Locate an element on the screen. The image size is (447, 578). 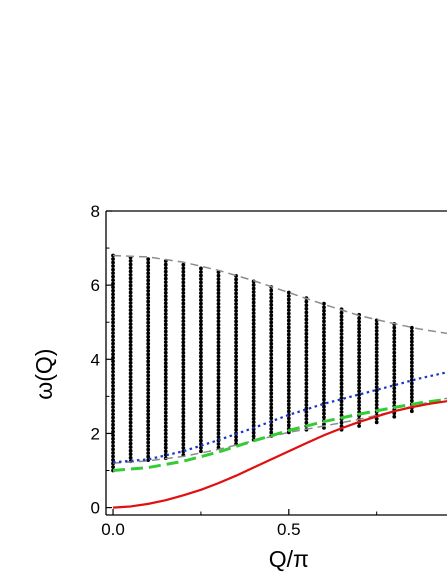
y-tick-label: 4 is located at coordinates (95, 359).